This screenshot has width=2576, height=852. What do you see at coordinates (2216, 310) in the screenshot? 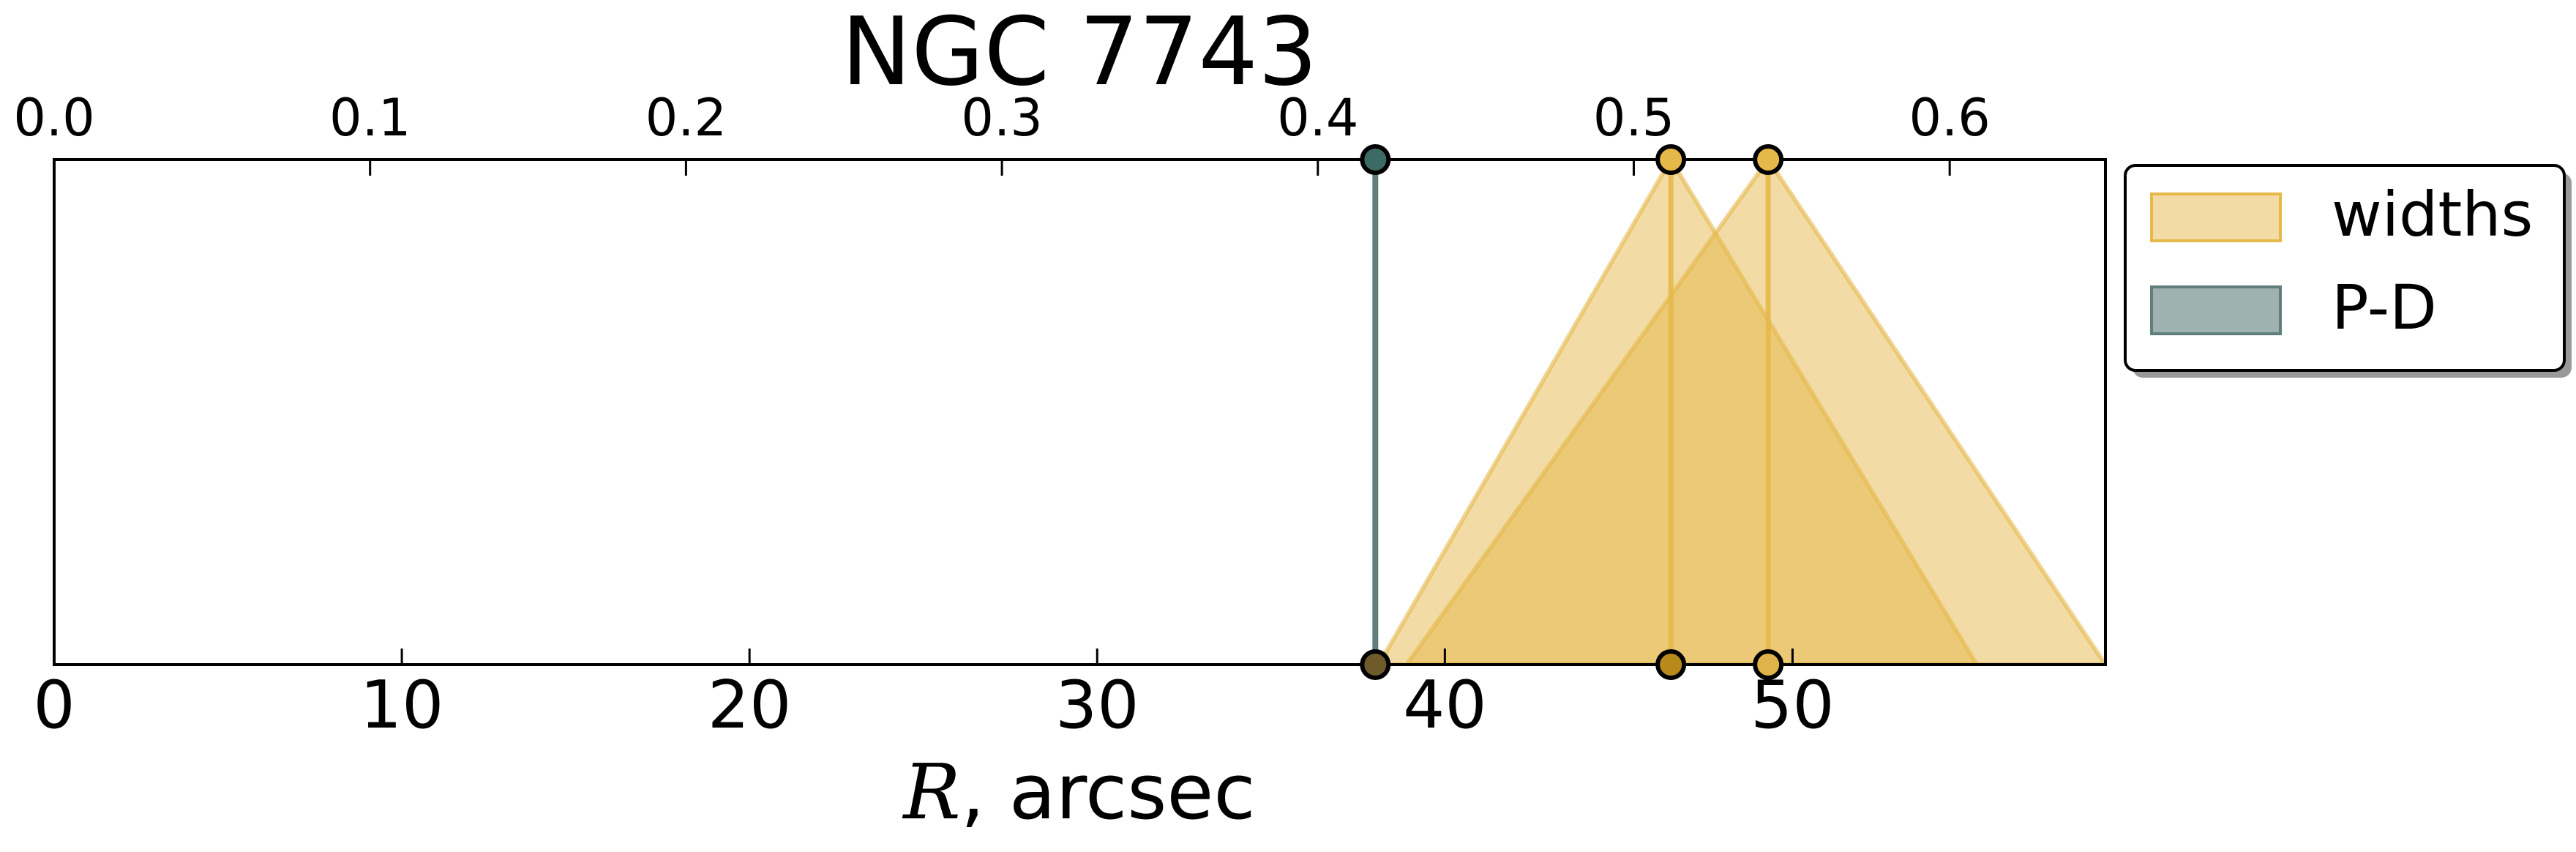
I see `legend-swatch-pd` at bounding box center [2216, 310].